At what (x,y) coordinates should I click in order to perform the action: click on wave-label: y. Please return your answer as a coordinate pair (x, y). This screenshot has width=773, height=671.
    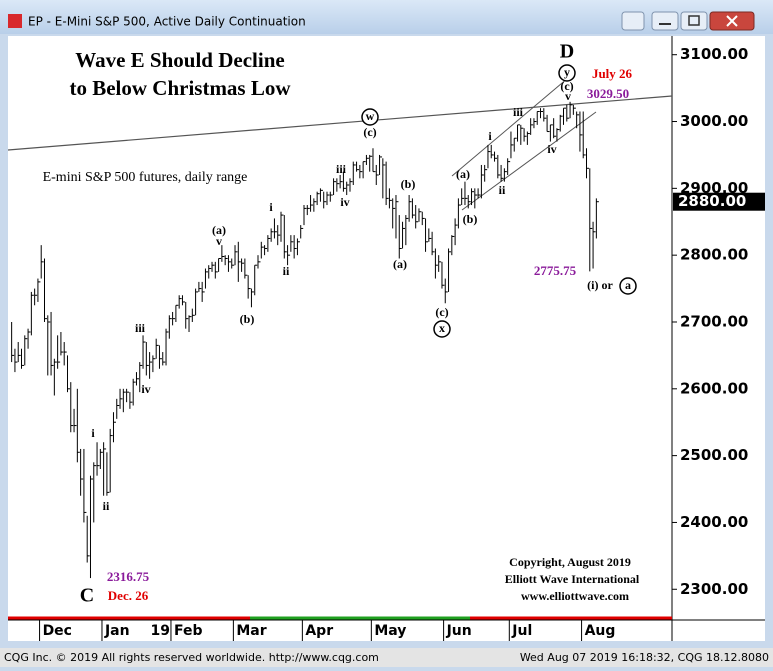
    Looking at the image, I should click on (567, 72).